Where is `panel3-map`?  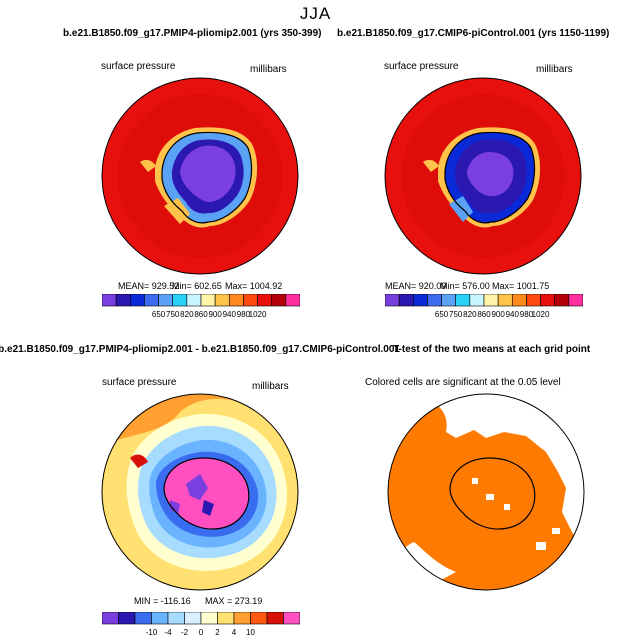 panel3-map is located at coordinates (200, 492).